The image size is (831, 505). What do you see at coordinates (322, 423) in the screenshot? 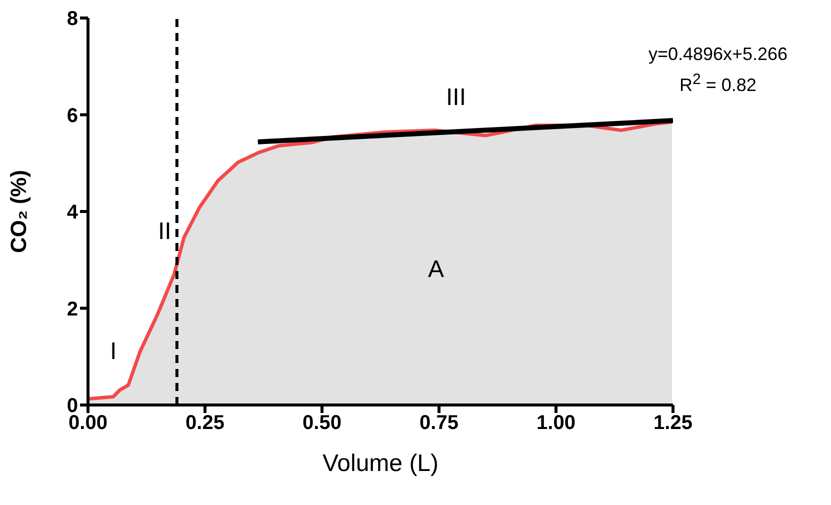
I see `x-tick-label: 0.50` at bounding box center [322, 423].